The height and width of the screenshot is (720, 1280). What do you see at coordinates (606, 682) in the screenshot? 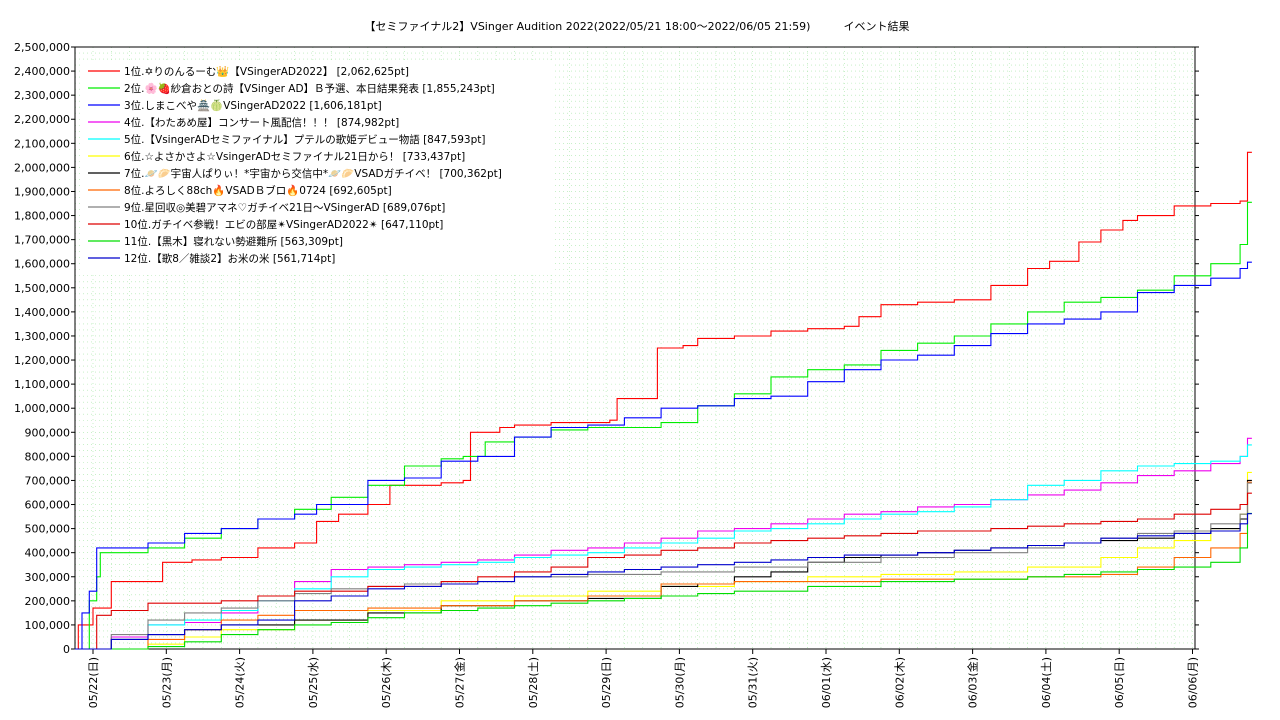
I see `x-tick-label: 05/29(日)` at bounding box center [606, 682].